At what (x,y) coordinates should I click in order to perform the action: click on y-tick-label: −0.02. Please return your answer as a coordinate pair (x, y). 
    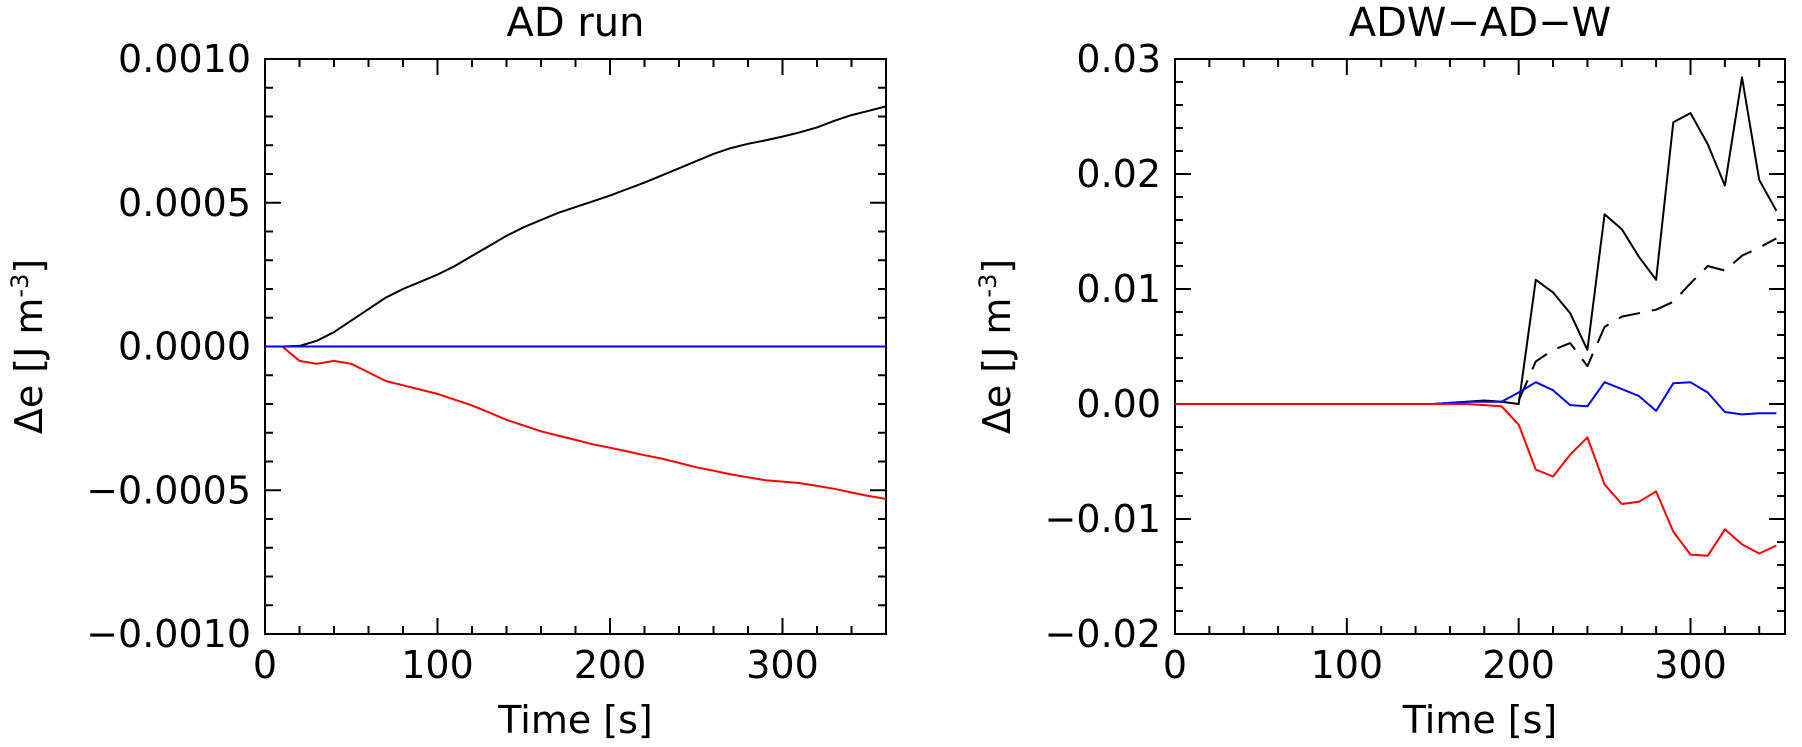
    Looking at the image, I should click on (1103, 634).